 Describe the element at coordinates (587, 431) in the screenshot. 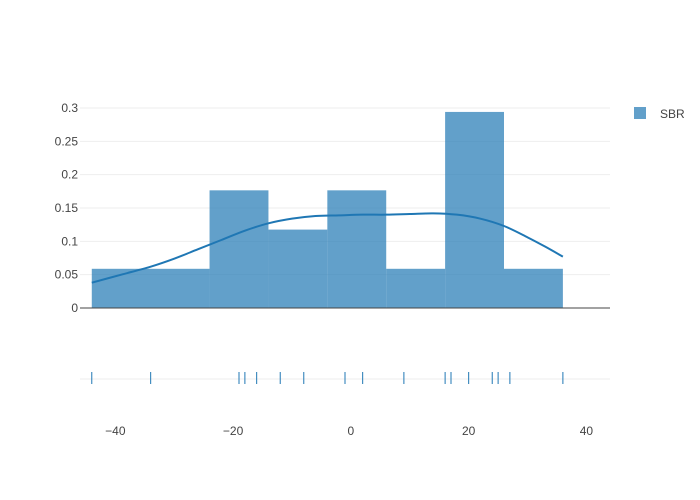

I see `x-tick-label: 40` at that location.